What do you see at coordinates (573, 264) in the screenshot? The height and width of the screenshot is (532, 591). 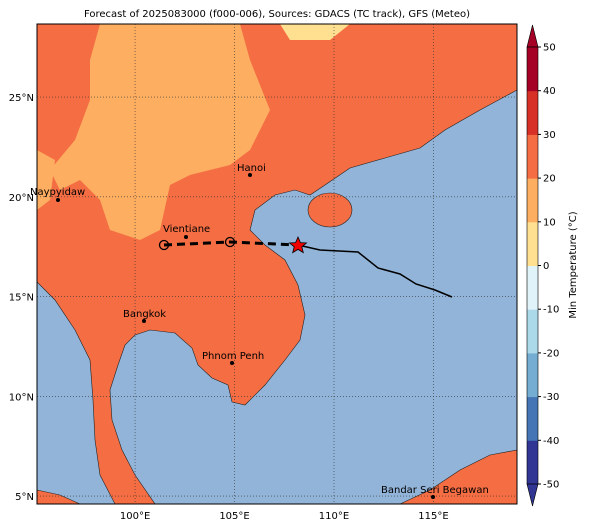 I see `colorbar-label: Min Temperature (°C)` at bounding box center [573, 264].